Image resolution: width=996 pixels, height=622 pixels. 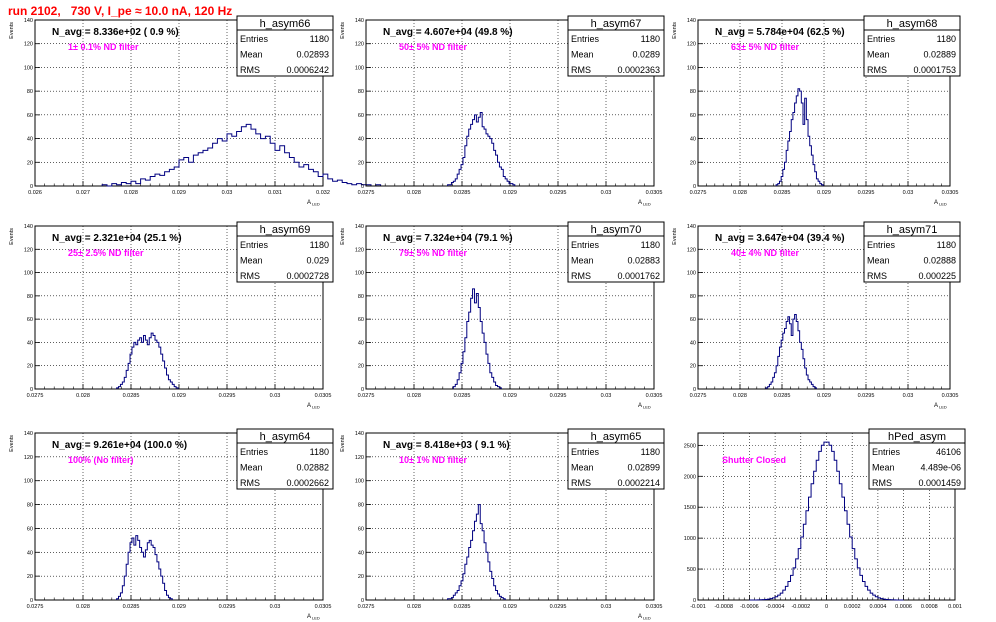 I want to click on navg-title: N_avg = 9.261e+04 (100.0 %), so click(x=119, y=445).